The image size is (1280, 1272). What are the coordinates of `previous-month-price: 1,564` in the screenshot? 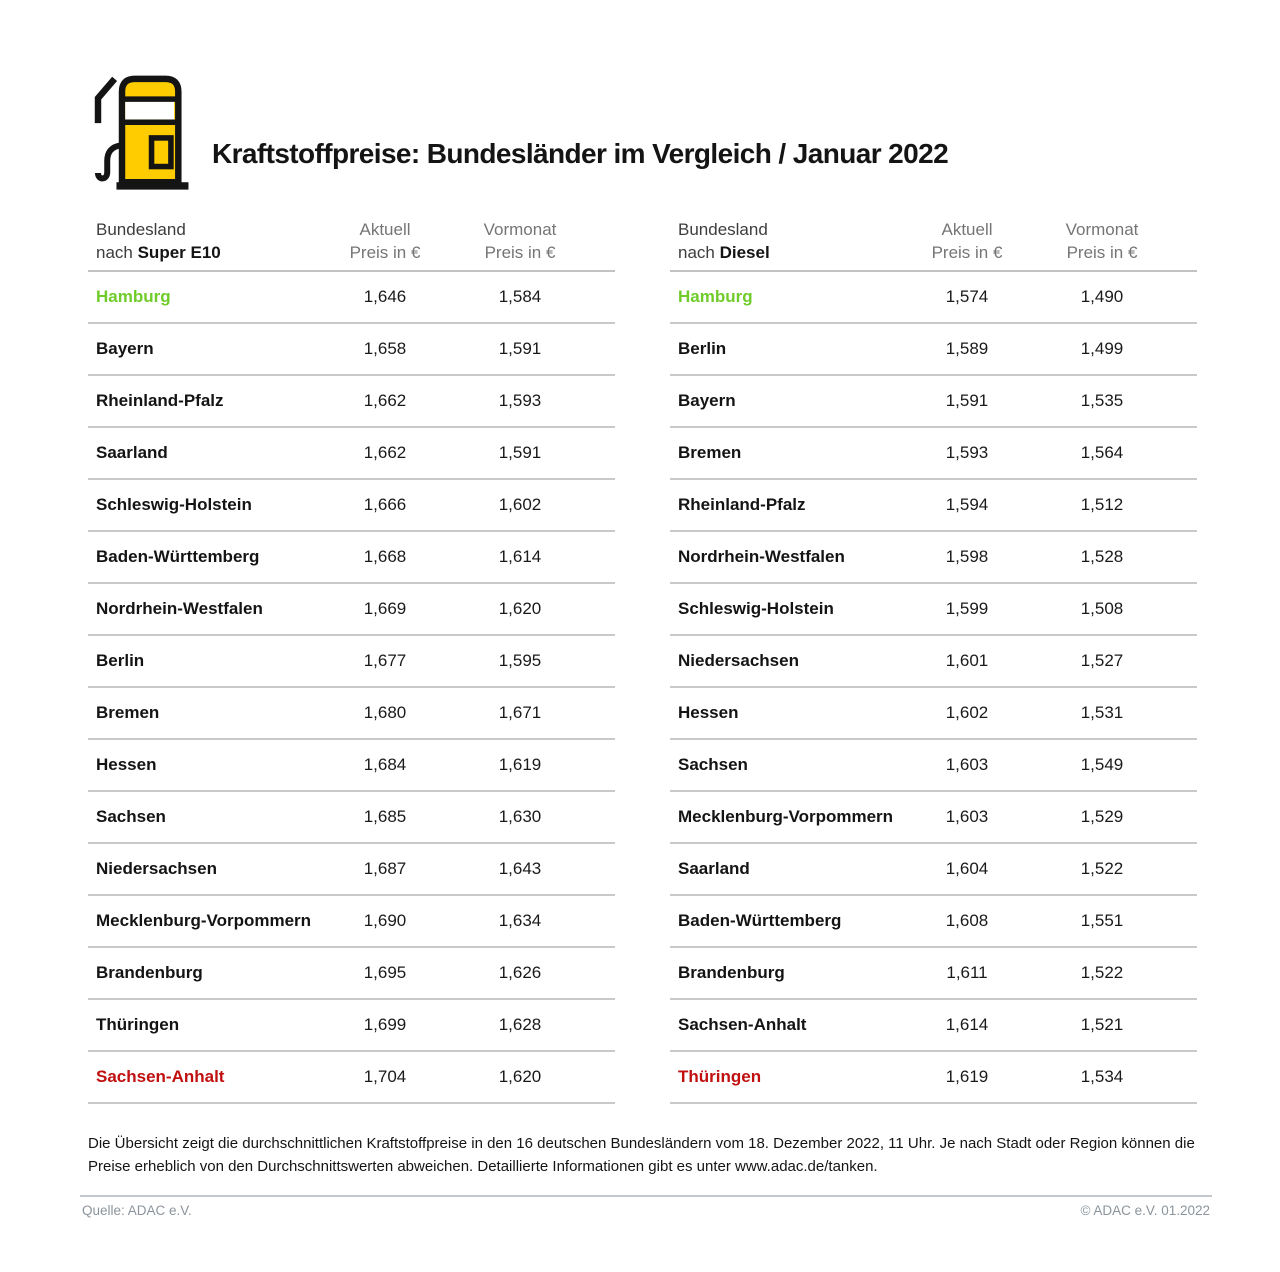 It's located at (1102, 452).